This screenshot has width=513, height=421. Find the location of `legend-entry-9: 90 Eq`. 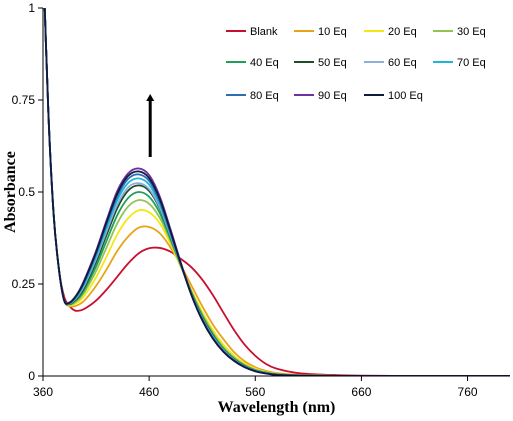

legend-entry-9: 90 Eq is located at coordinates (320, 96).